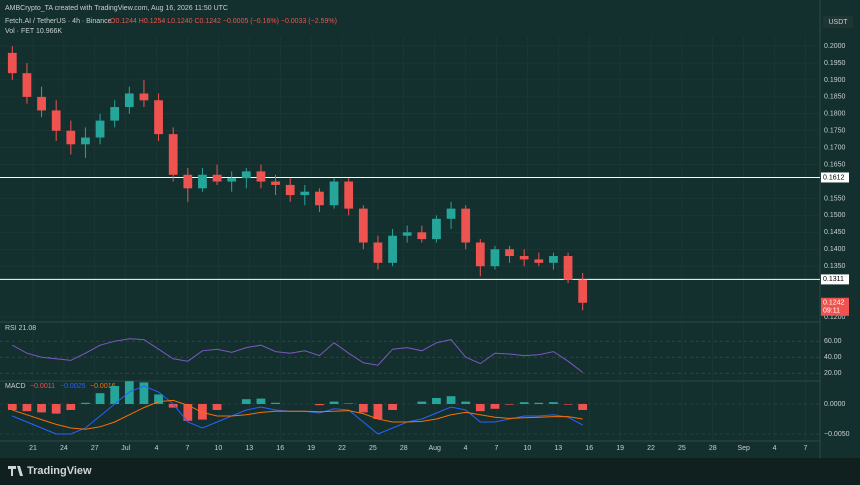 This screenshot has width=860, height=485. I want to click on currency: USDT, so click(838, 22).